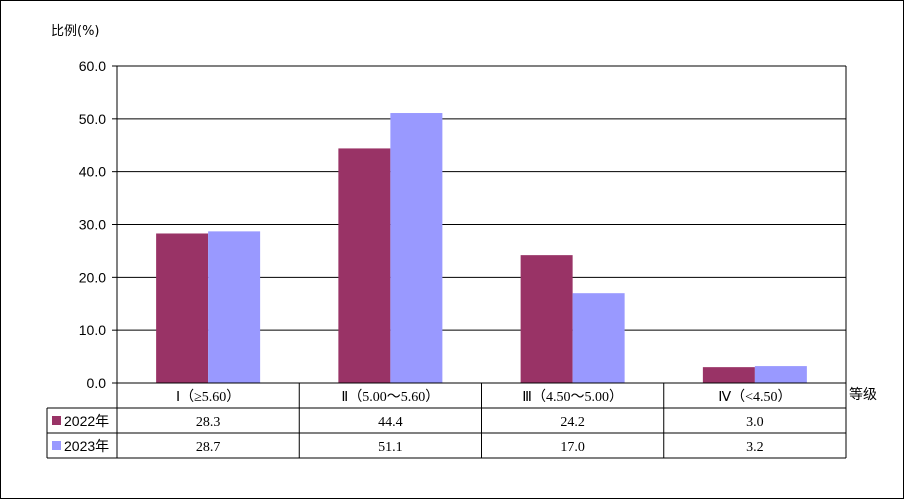 The width and height of the screenshot is (904, 499). What do you see at coordinates (754, 397) in the screenshot?
I see `category-label: Ⅳ（<4.50）` at bounding box center [754, 397].